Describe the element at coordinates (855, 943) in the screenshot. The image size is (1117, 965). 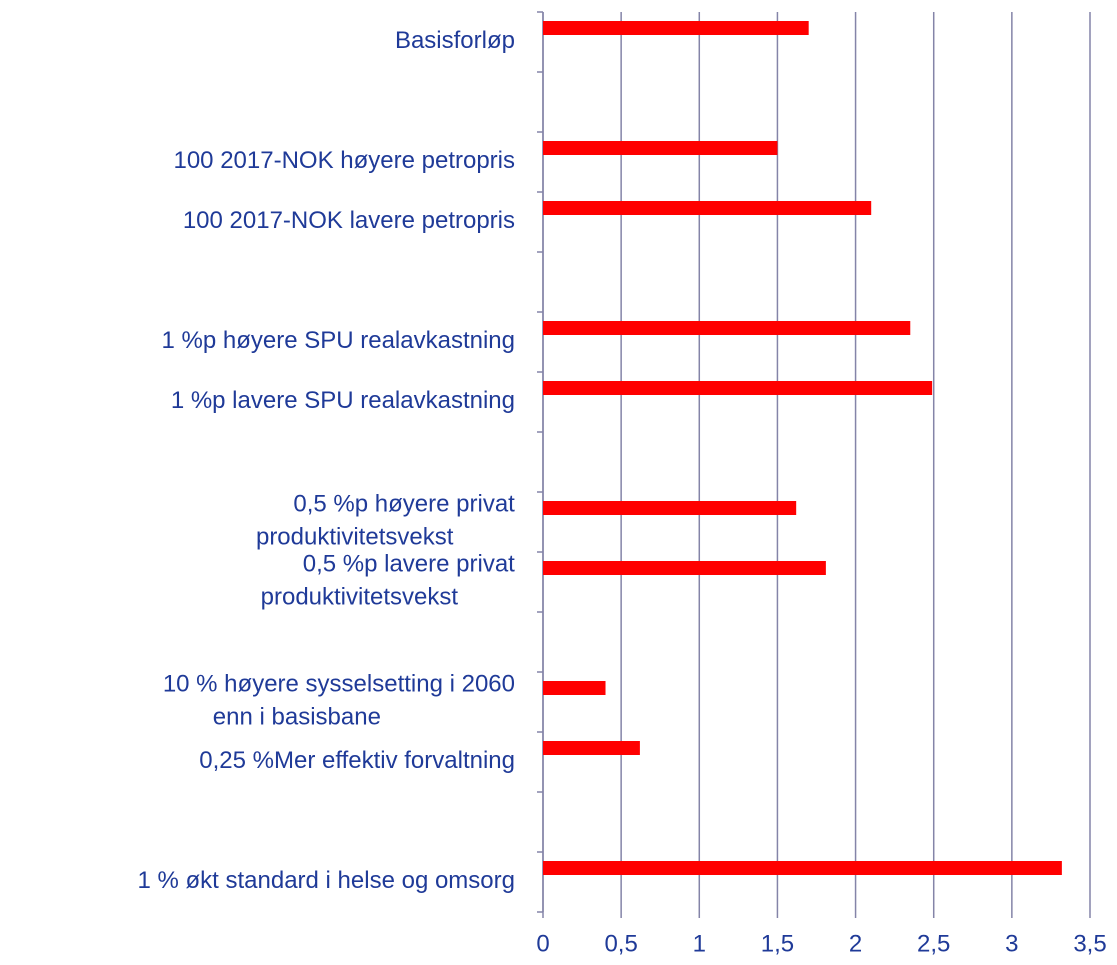
I see `x-tick-label: 2` at that location.